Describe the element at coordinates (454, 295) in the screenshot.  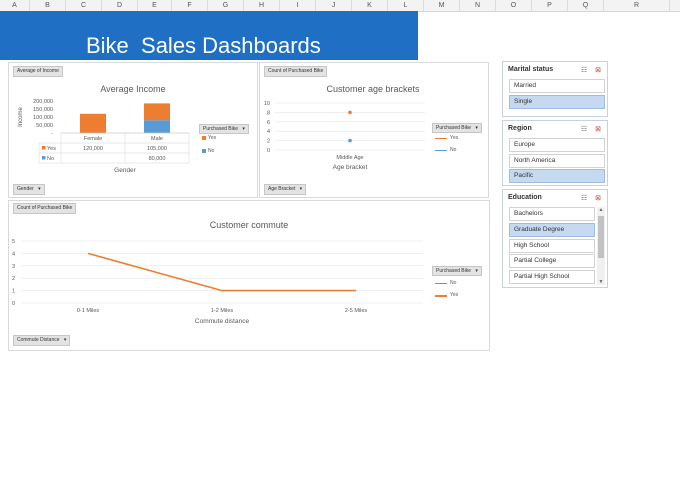
I see `commute-legend-yes-label: Yes` at that location.